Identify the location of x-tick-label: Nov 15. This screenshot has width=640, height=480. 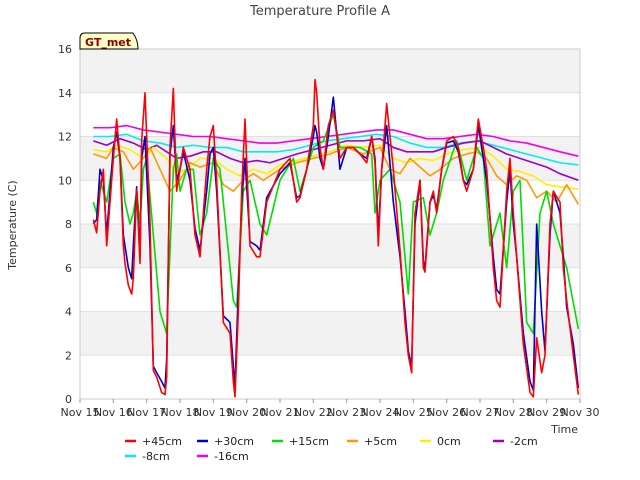
(80, 412).